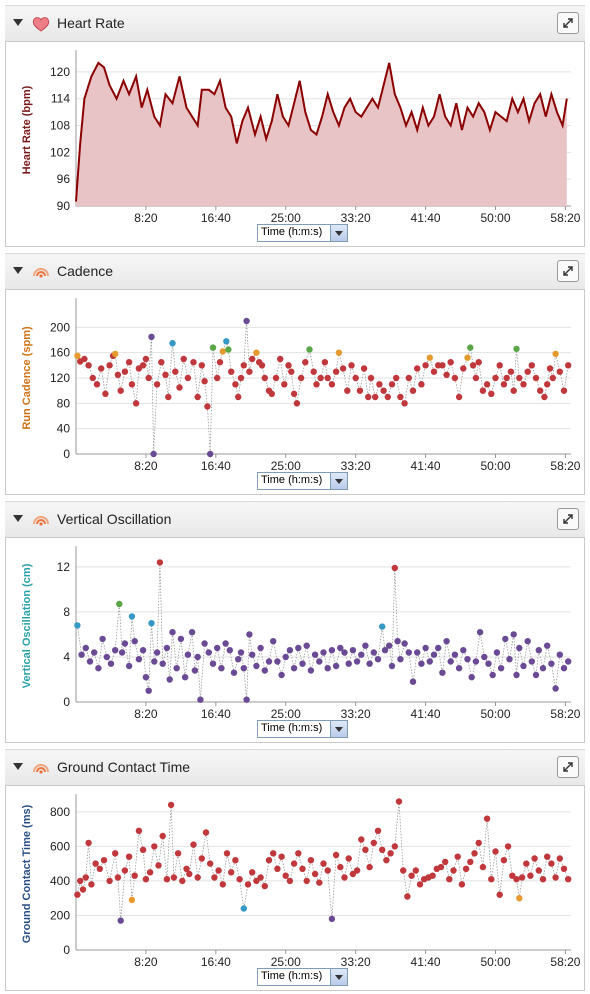  Describe the element at coordinates (66, 657) in the screenshot. I see `y-tick-label: 4` at that location.